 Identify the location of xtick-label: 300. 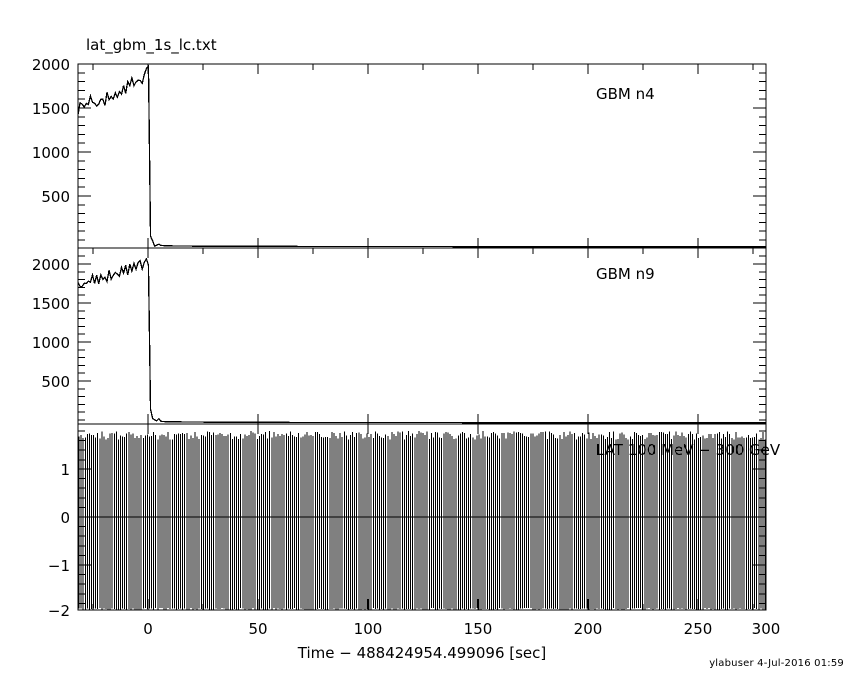
(766, 629).